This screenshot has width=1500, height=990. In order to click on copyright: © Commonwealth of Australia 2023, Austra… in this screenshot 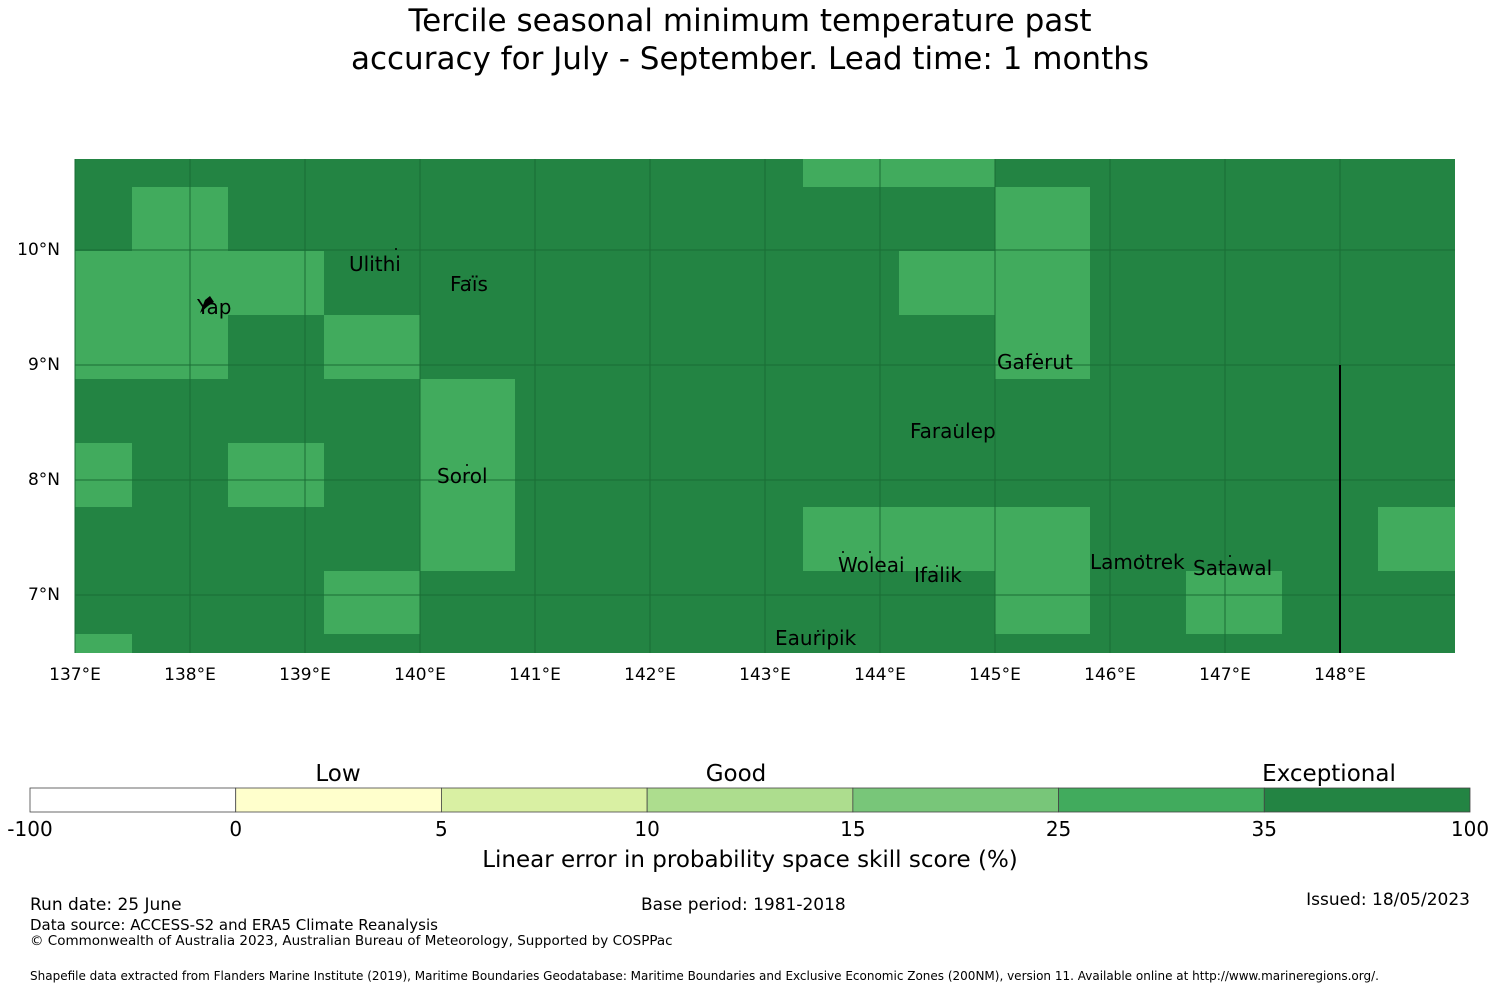, I will do `click(351, 941)`.